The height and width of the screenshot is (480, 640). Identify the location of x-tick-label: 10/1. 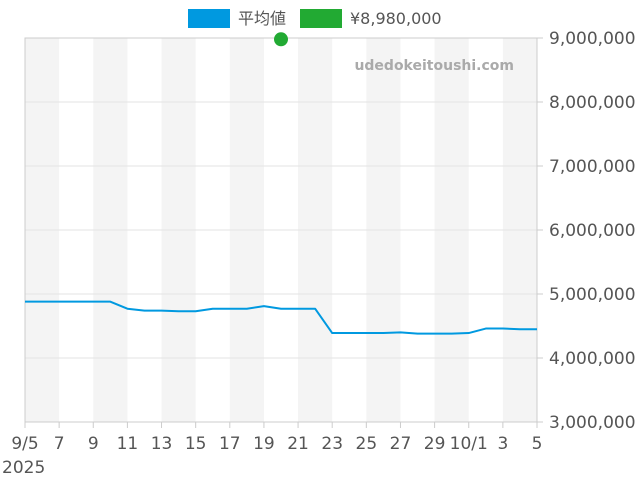
(469, 444).